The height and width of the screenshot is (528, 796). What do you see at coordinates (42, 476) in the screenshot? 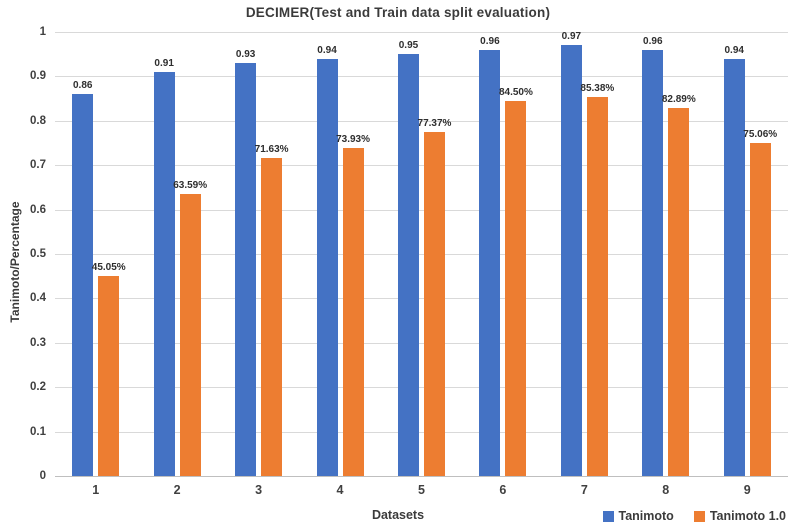
I see `y-tick-label: 0` at bounding box center [42, 476].